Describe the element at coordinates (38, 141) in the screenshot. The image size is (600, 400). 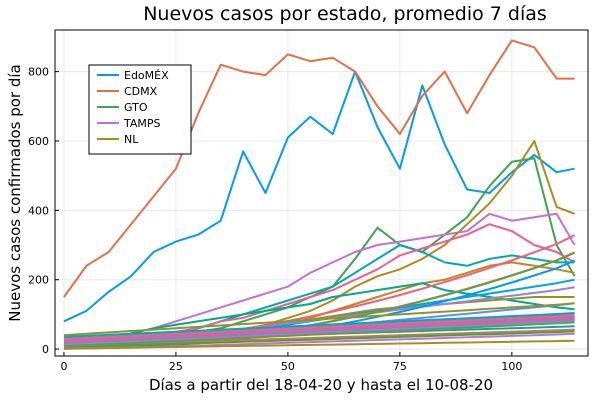
I see `y-tick-label: 600` at that location.